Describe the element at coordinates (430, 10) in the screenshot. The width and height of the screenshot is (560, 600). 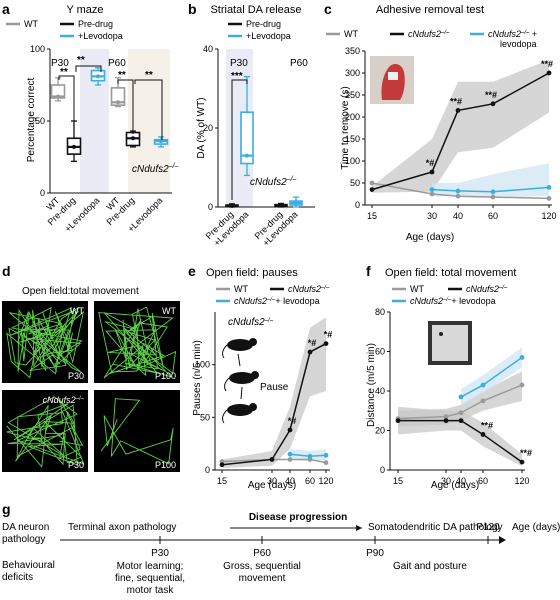
I see `panel-c-title: Adhesive removal test` at that location.